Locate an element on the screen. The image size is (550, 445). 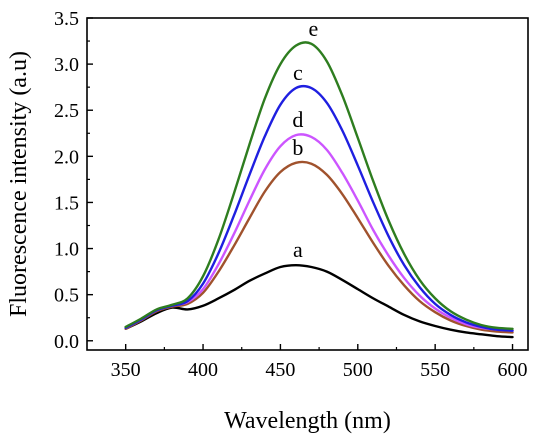
y-tick-label: 1.0 is located at coordinates (66, 250).